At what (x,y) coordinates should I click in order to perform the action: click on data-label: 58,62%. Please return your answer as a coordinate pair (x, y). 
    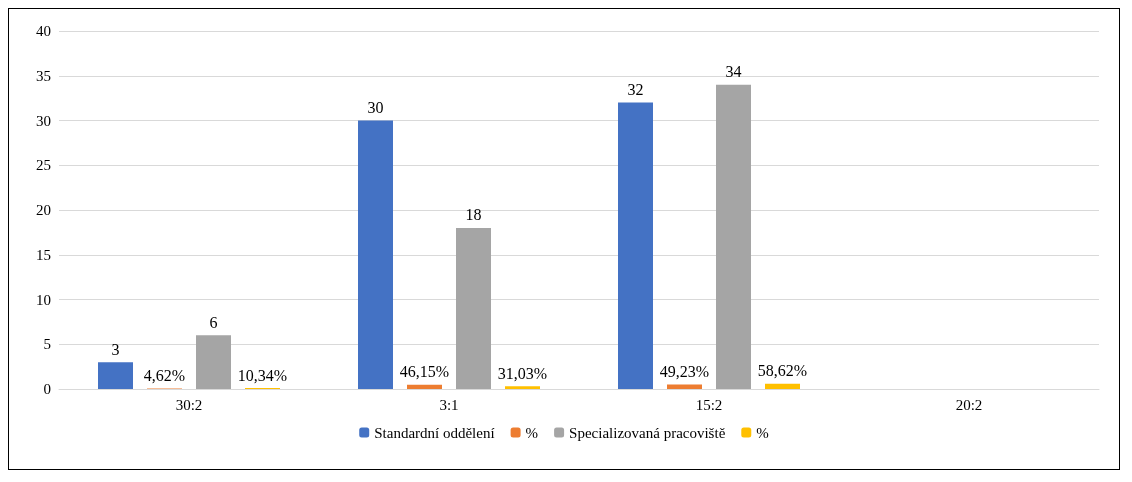
    Looking at the image, I should click on (782, 371).